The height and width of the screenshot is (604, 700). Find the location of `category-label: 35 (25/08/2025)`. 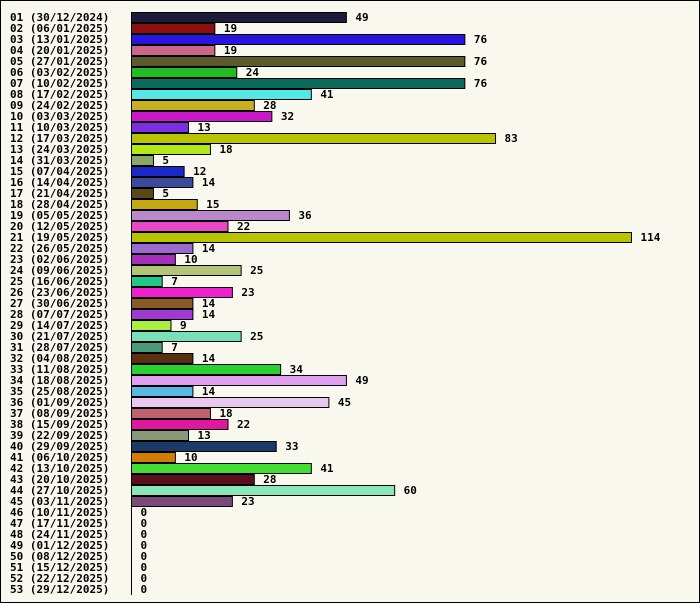

category-label: 35 (25/08/2025) is located at coordinates (59, 391).